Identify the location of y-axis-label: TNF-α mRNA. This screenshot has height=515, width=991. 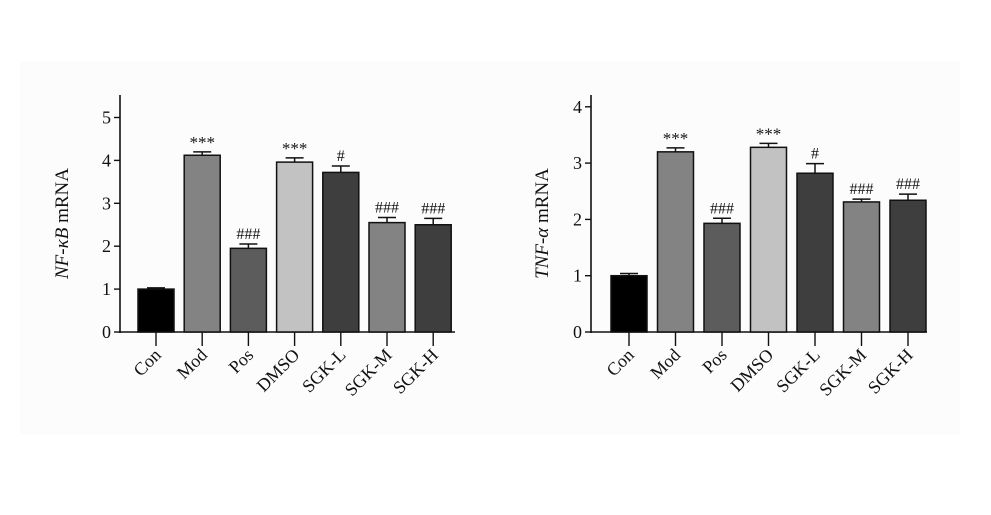
(542, 223).